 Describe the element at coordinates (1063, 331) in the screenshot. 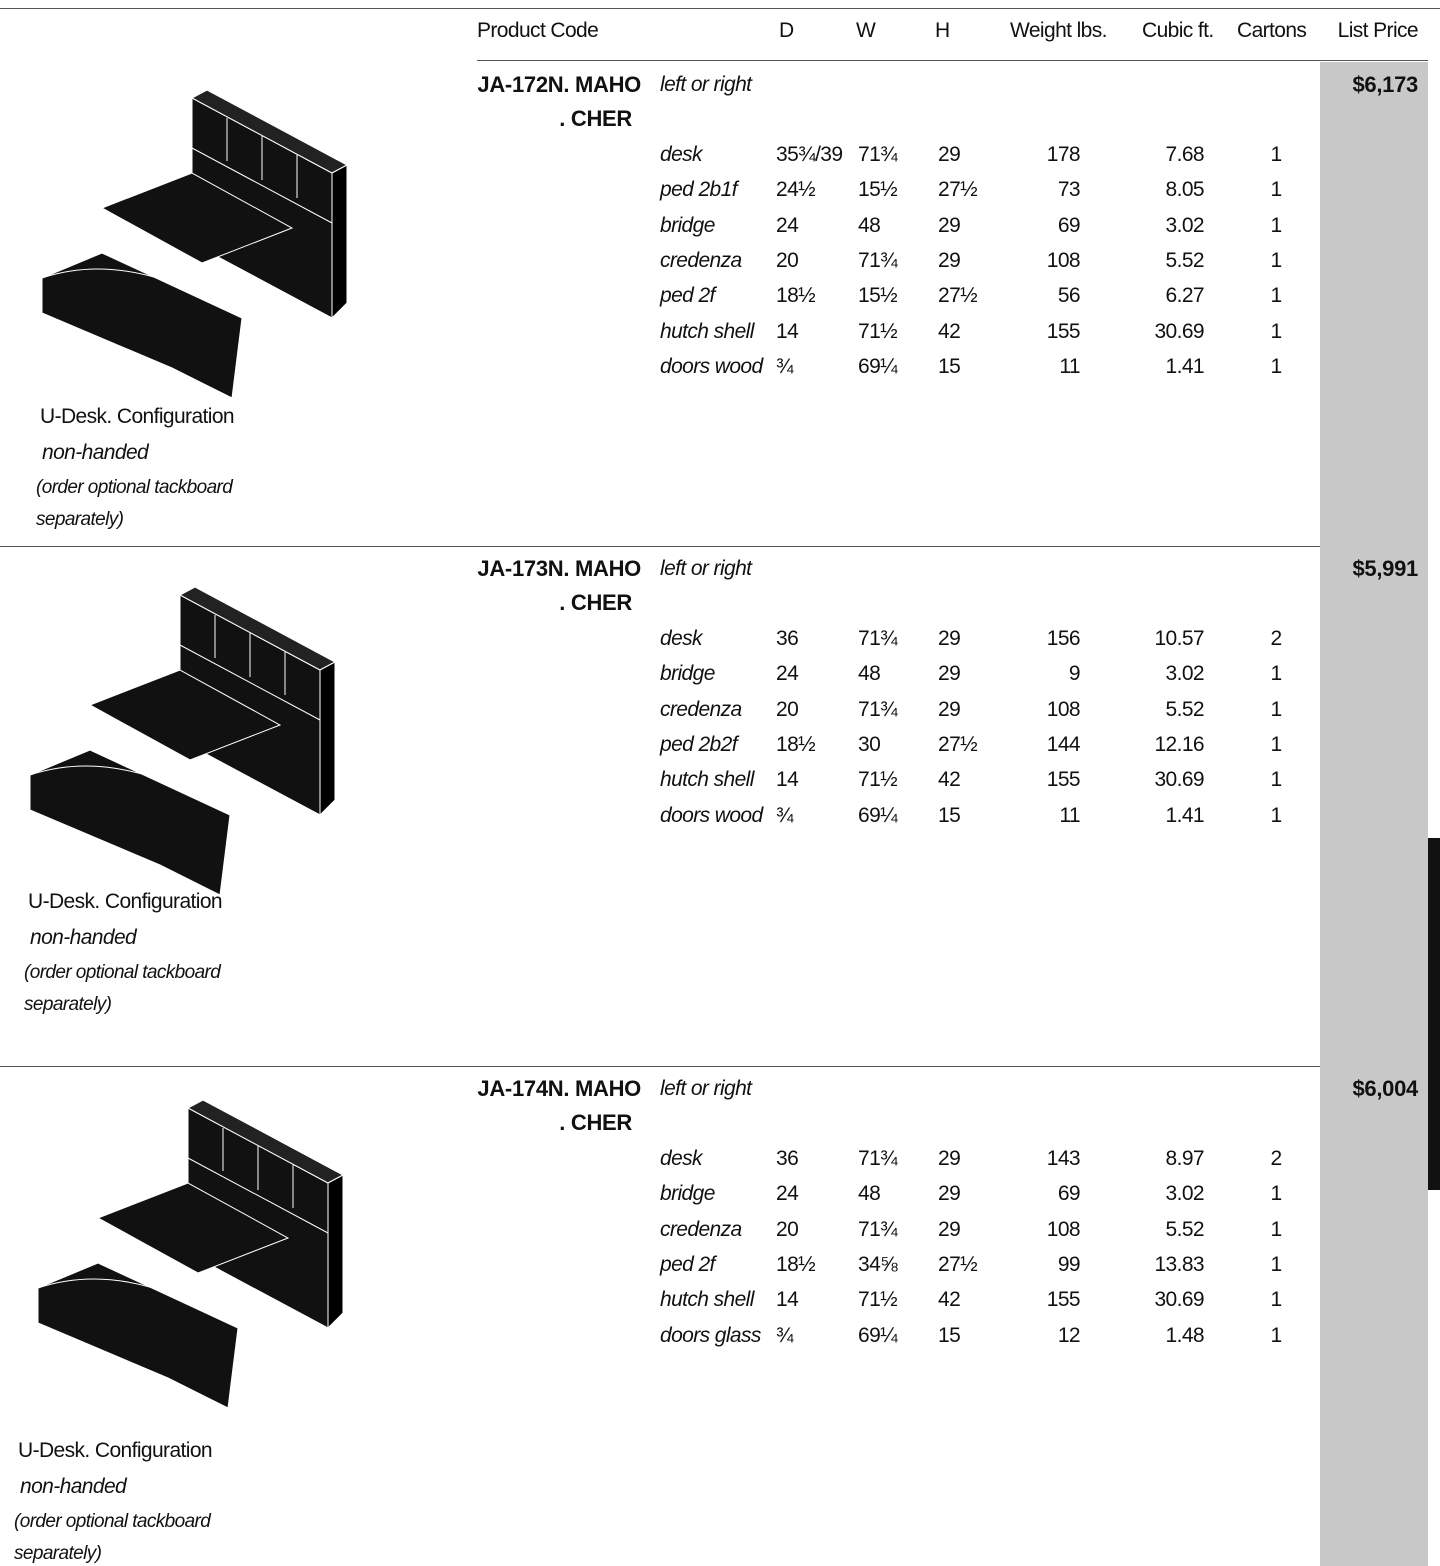

I see `spec-value: 155` at that location.